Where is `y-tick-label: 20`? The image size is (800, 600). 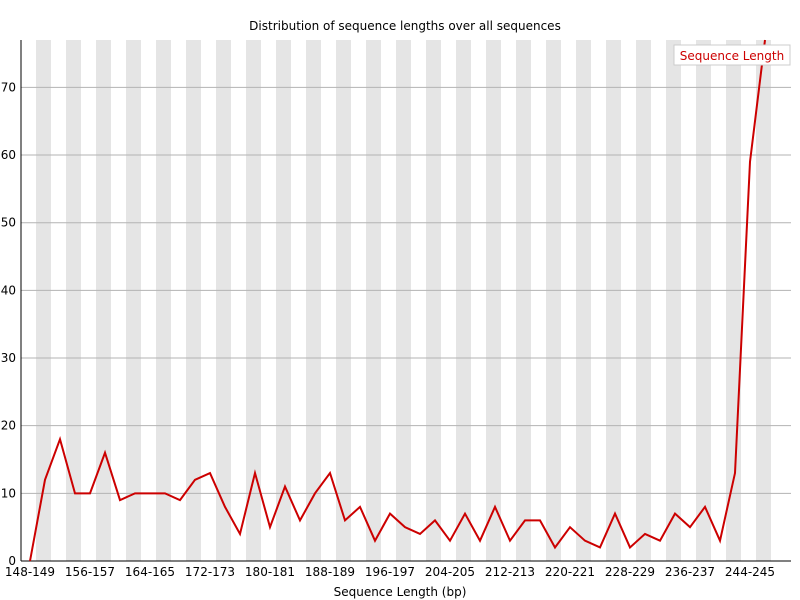
y-tick-label: 20 is located at coordinates (8, 426).